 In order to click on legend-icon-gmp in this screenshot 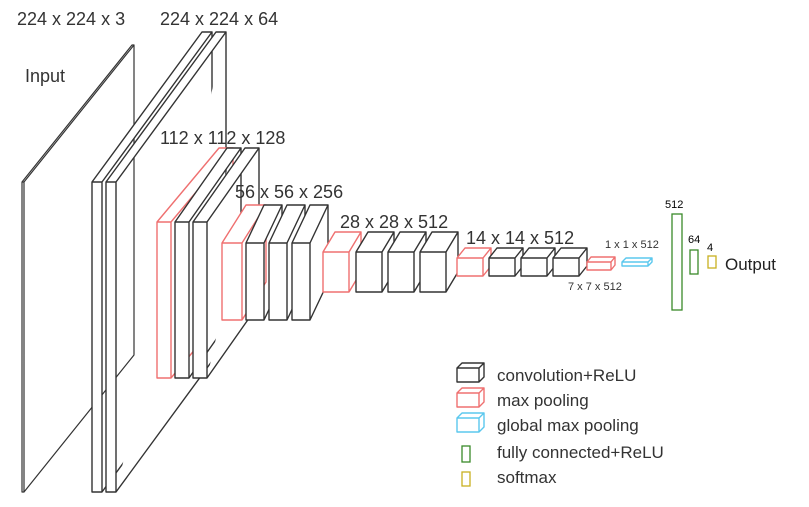, I will do `click(470, 422)`.